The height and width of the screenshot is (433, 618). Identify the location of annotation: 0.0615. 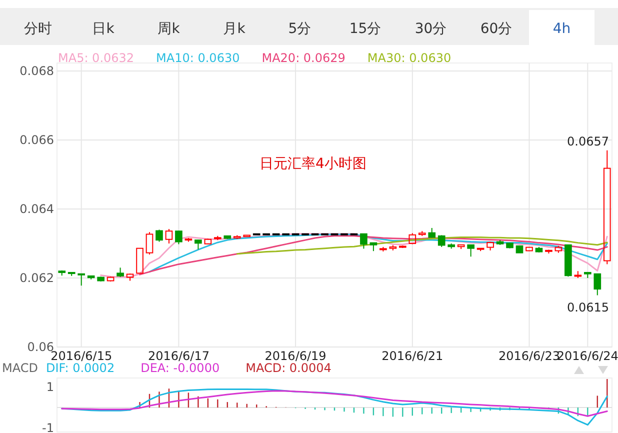
(588, 307).